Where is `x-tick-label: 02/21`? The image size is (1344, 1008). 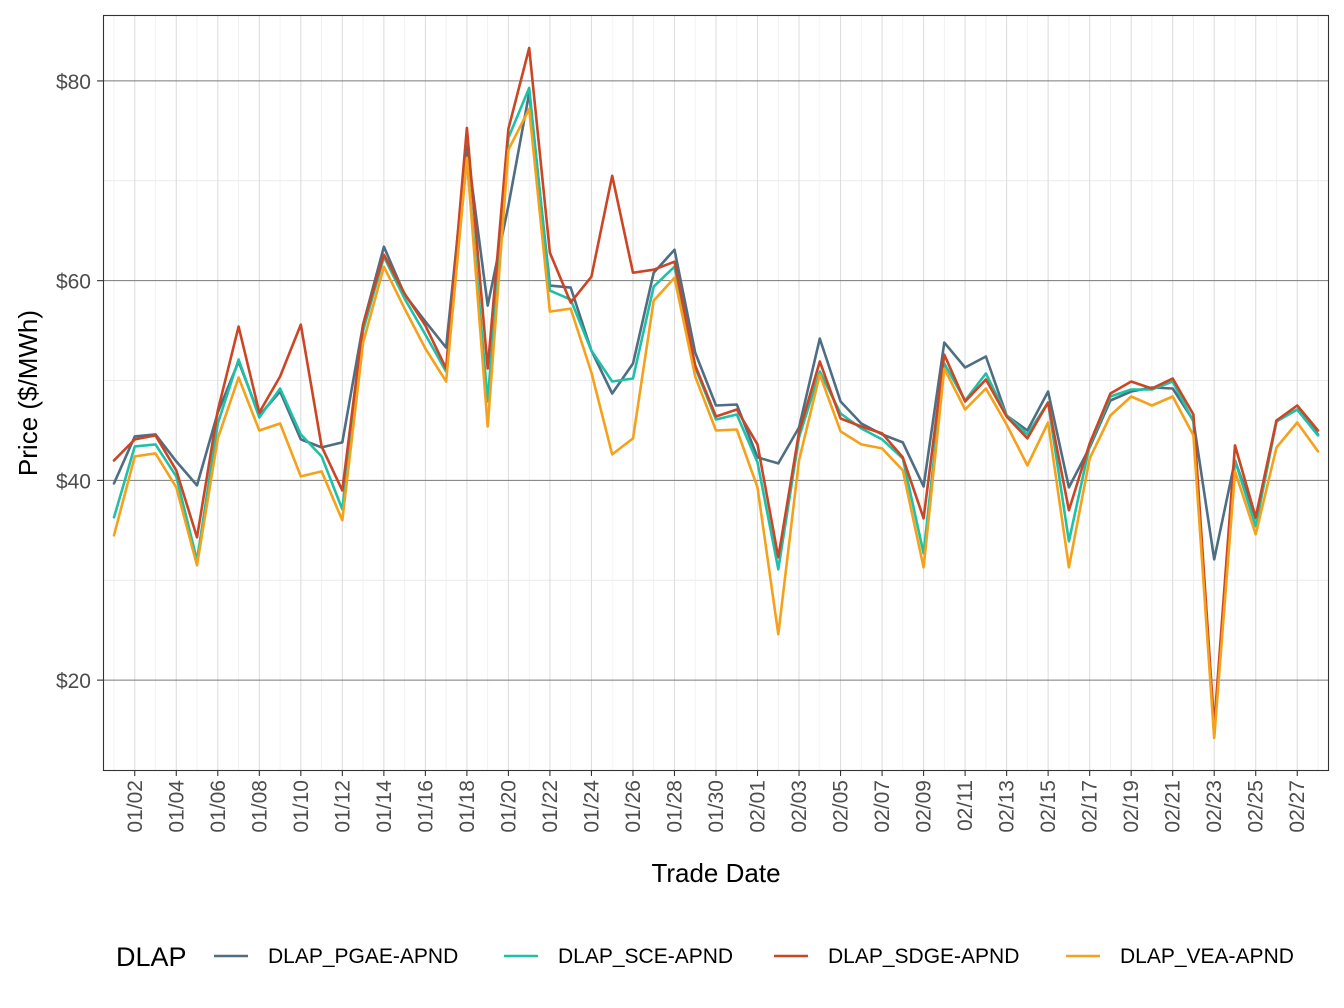
x-tick-label: 02/21 is located at coordinates (1173, 806).